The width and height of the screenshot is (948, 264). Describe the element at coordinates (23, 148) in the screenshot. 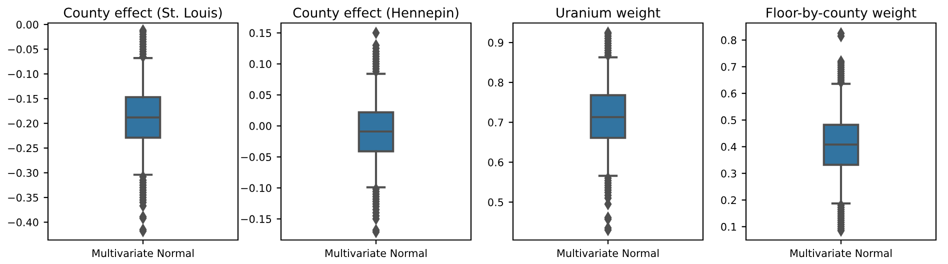

I see `y-tick-label: −0.25` at that location.